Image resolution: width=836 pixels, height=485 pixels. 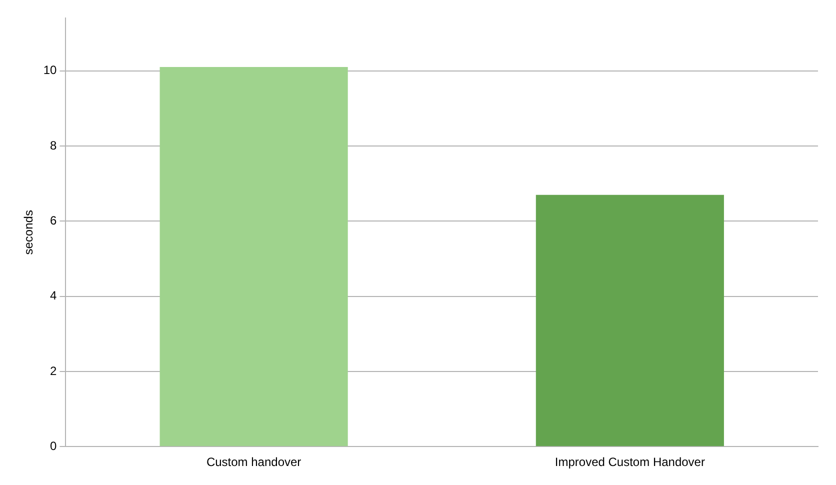 I want to click on y-tick-label: 6, so click(x=54, y=220).